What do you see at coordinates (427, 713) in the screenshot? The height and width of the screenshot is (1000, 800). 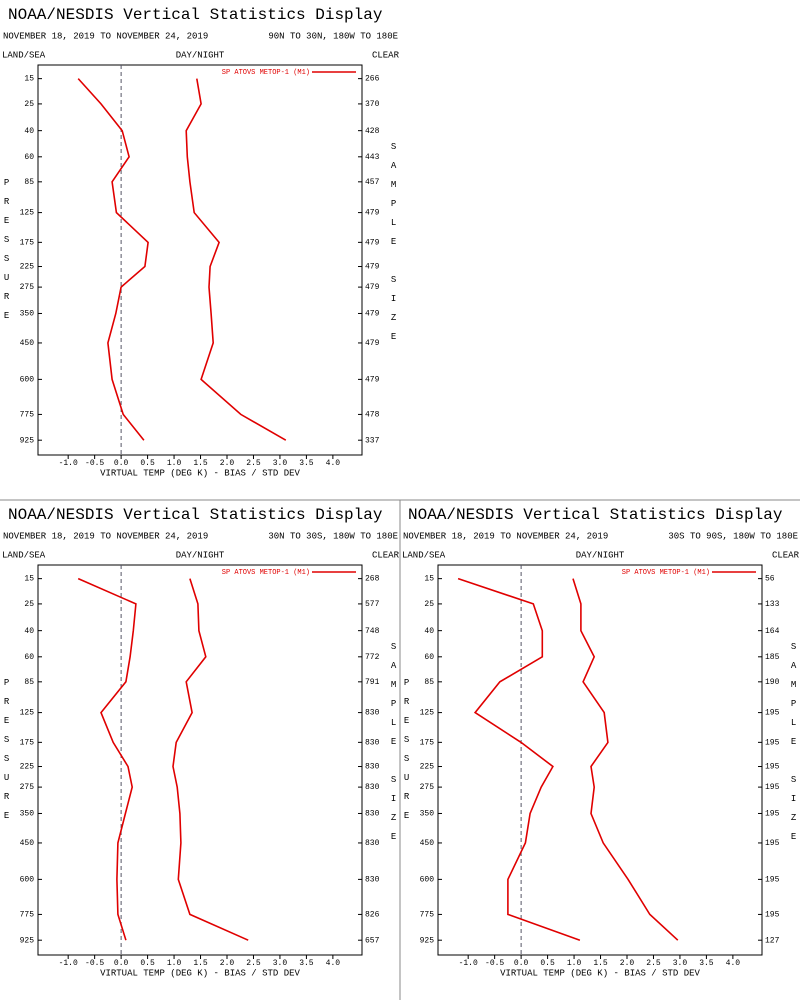 I see `y-tick-label: 125` at bounding box center [427, 713].